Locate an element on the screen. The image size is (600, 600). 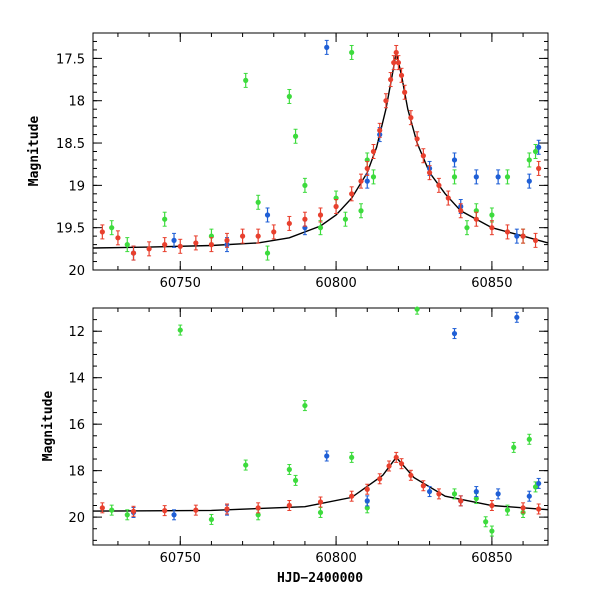
x-tick-label: 60850 is located at coordinates (491, 558).